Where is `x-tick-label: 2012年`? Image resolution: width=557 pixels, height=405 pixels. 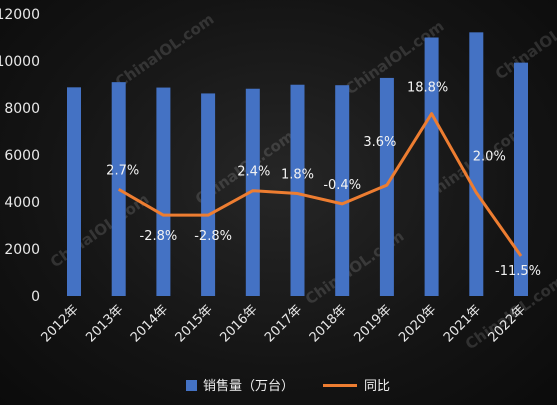
x-tick-label: 2012年 is located at coordinates (60, 323).